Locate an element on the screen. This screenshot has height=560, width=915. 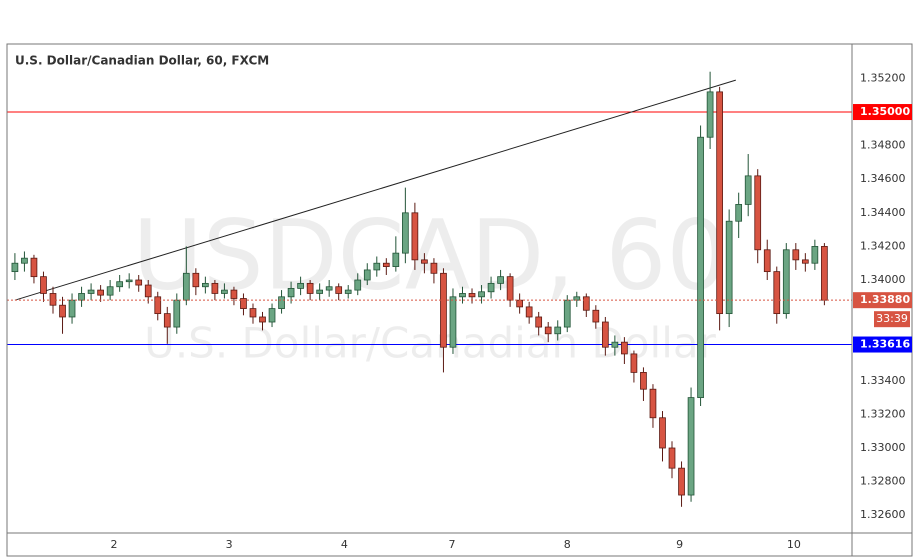
x-tick-label: 3 is located at coordinates (229, 544).